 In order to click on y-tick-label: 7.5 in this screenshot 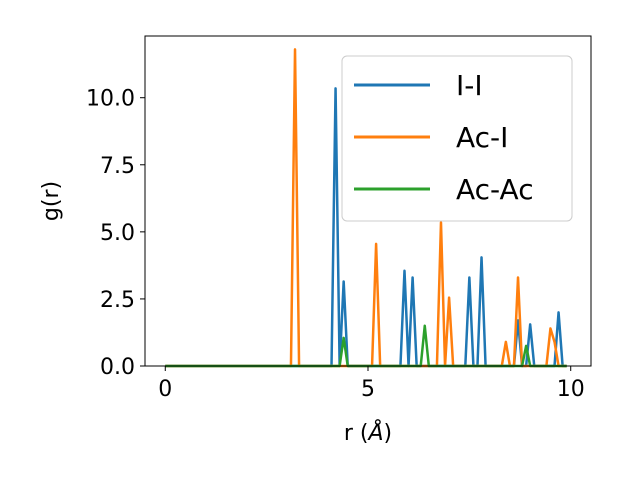, I will do `click(117, 166)`.